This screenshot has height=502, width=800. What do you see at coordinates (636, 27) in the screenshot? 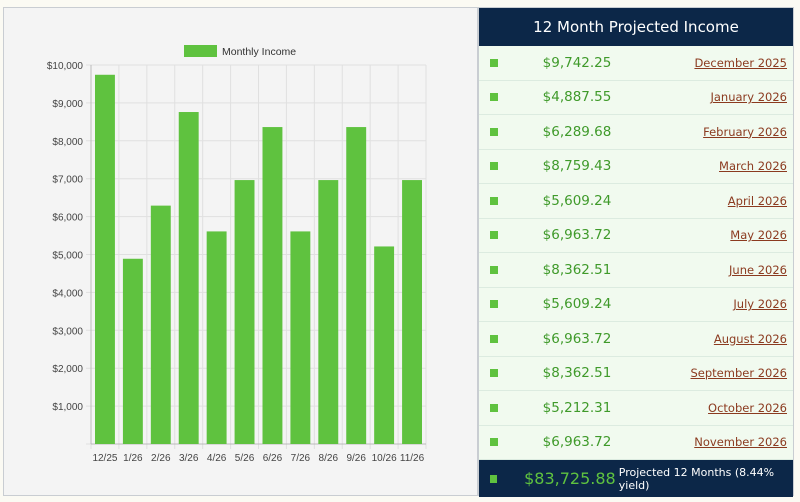
I see `table-title: 12 Month Projected Income` at bounding box center [636, 27].